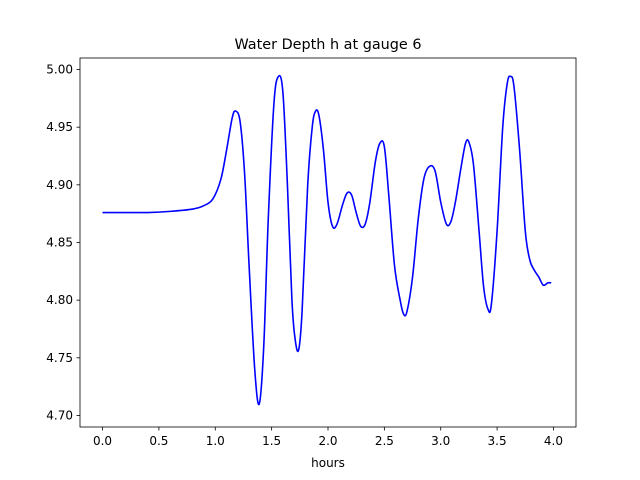 This screenshot has width=640, height=480. I want to click on y-tick-label: 4.75, so click(59, 358).